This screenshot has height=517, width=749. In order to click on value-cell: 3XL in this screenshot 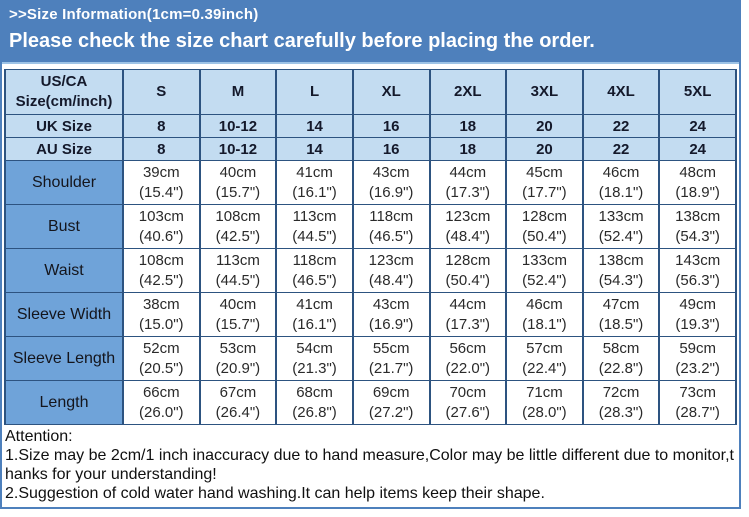, I will do `click(544, 92)`.